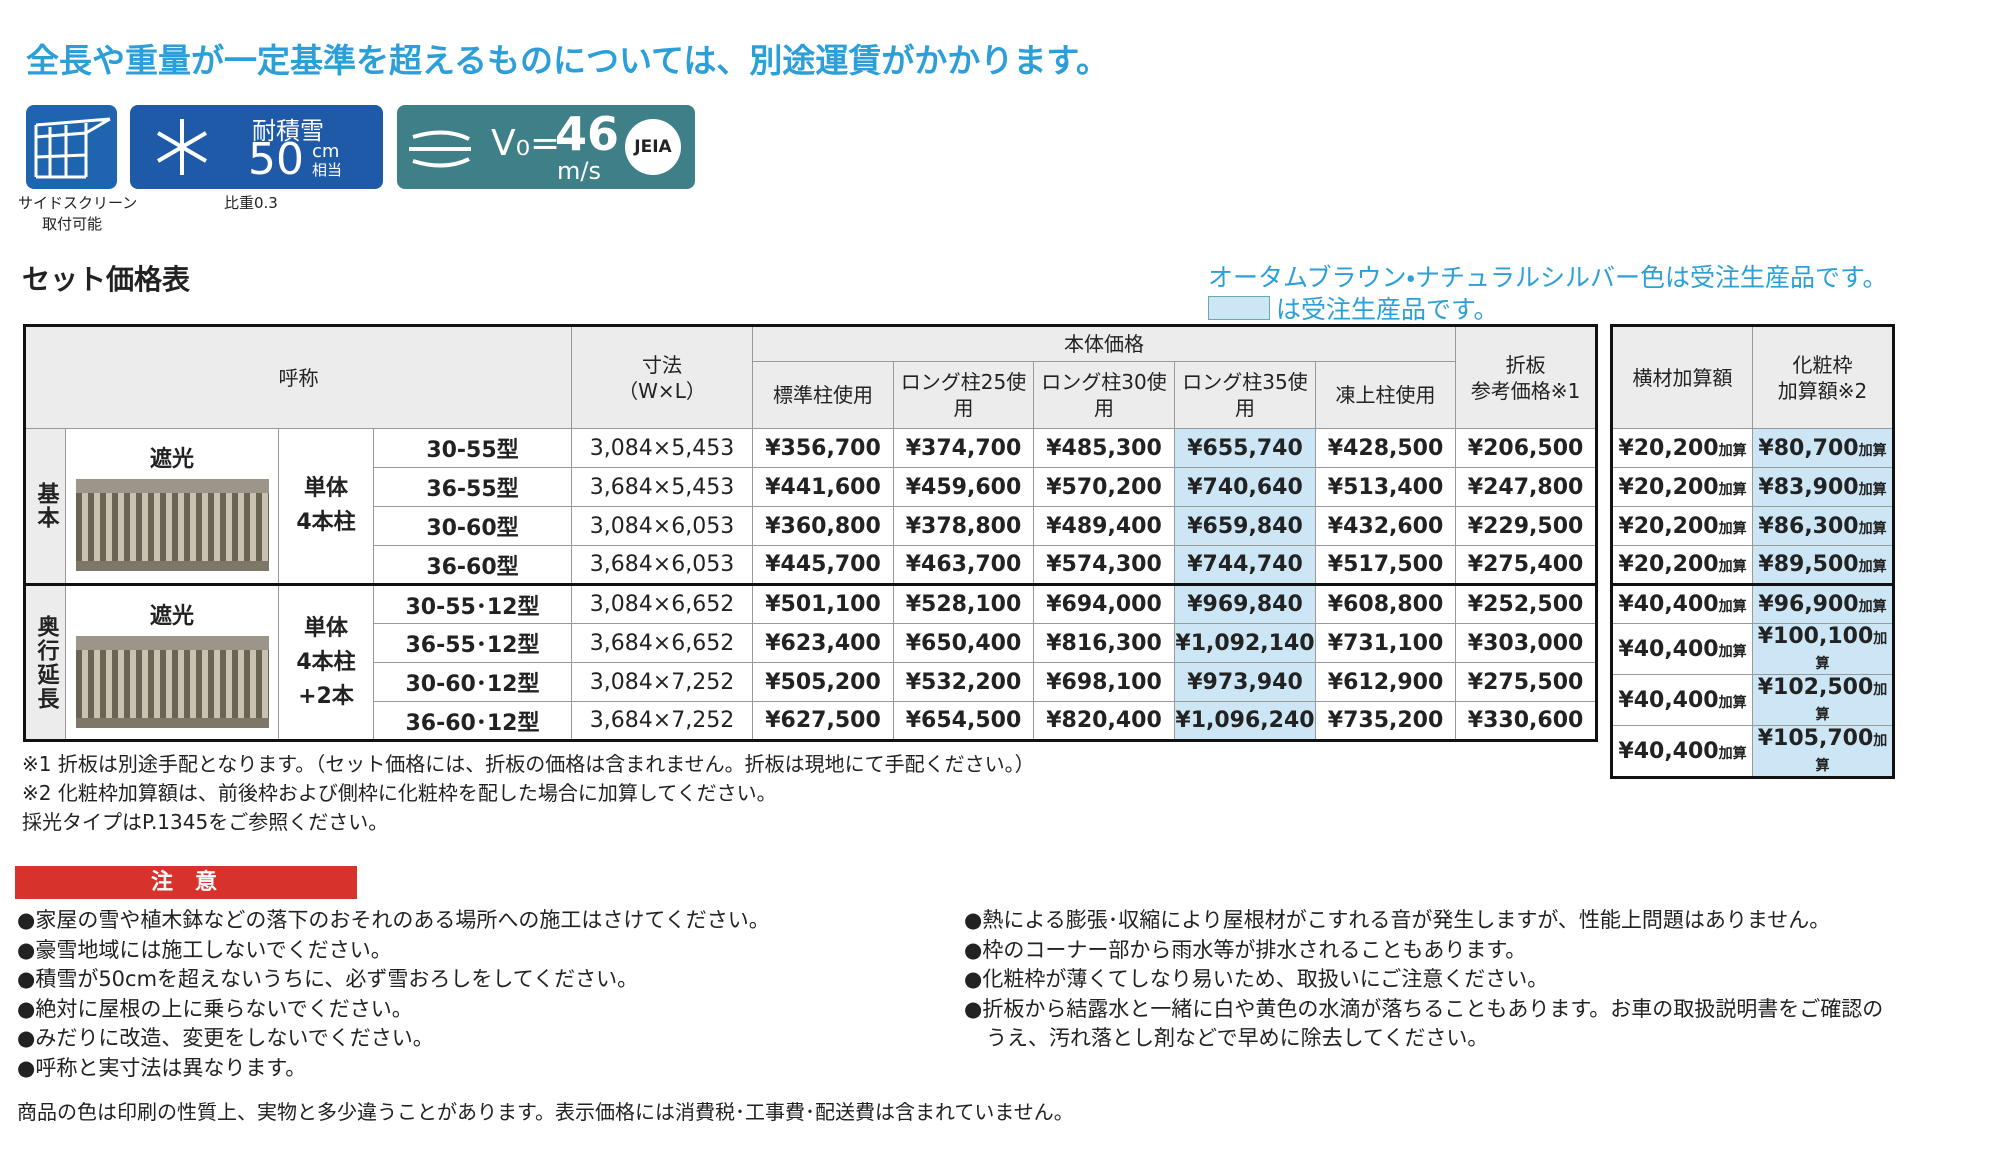 Image resolution: width=2004 pixels, height=1167 pixels. I want to click on price: ¥83,900, so click(1808, 487).